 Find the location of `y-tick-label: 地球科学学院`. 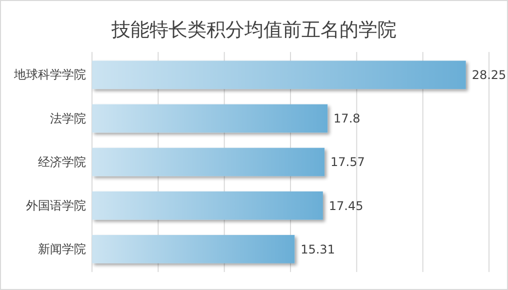

y-tick-label: 地球科学学院 is located at coordinates (49, 75).